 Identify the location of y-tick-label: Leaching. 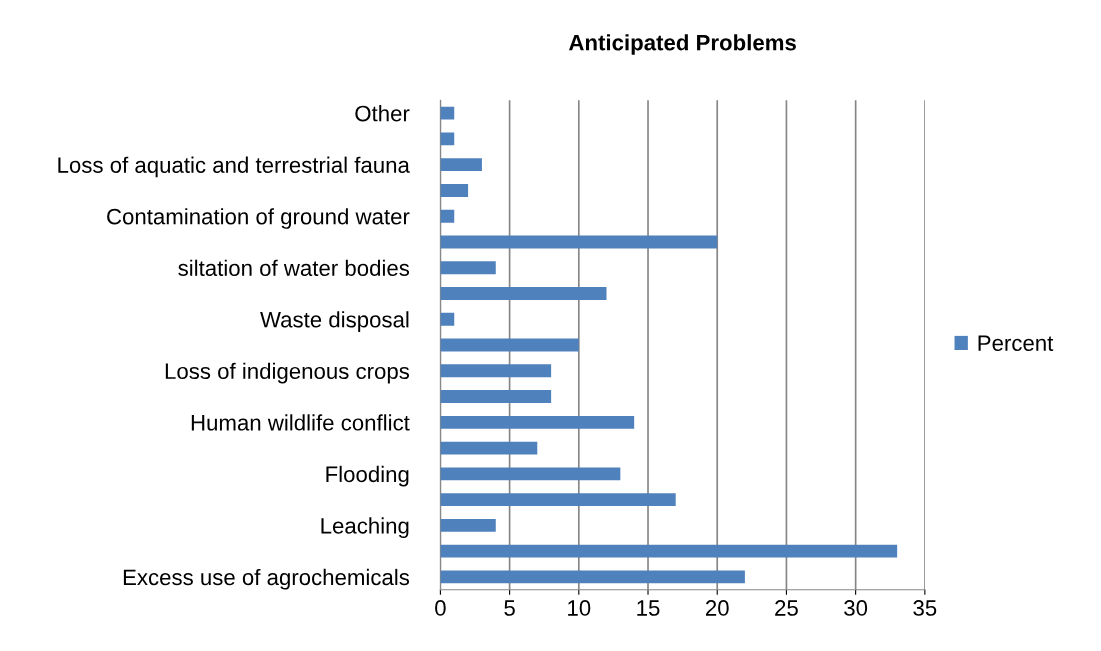
(365, 528).